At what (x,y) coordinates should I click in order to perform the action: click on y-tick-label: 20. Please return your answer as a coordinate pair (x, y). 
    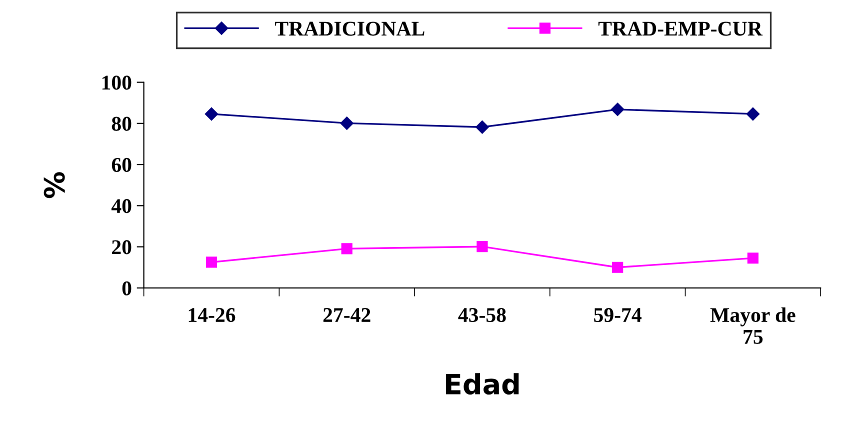
    Looking at the image, I should click on (122, 247).